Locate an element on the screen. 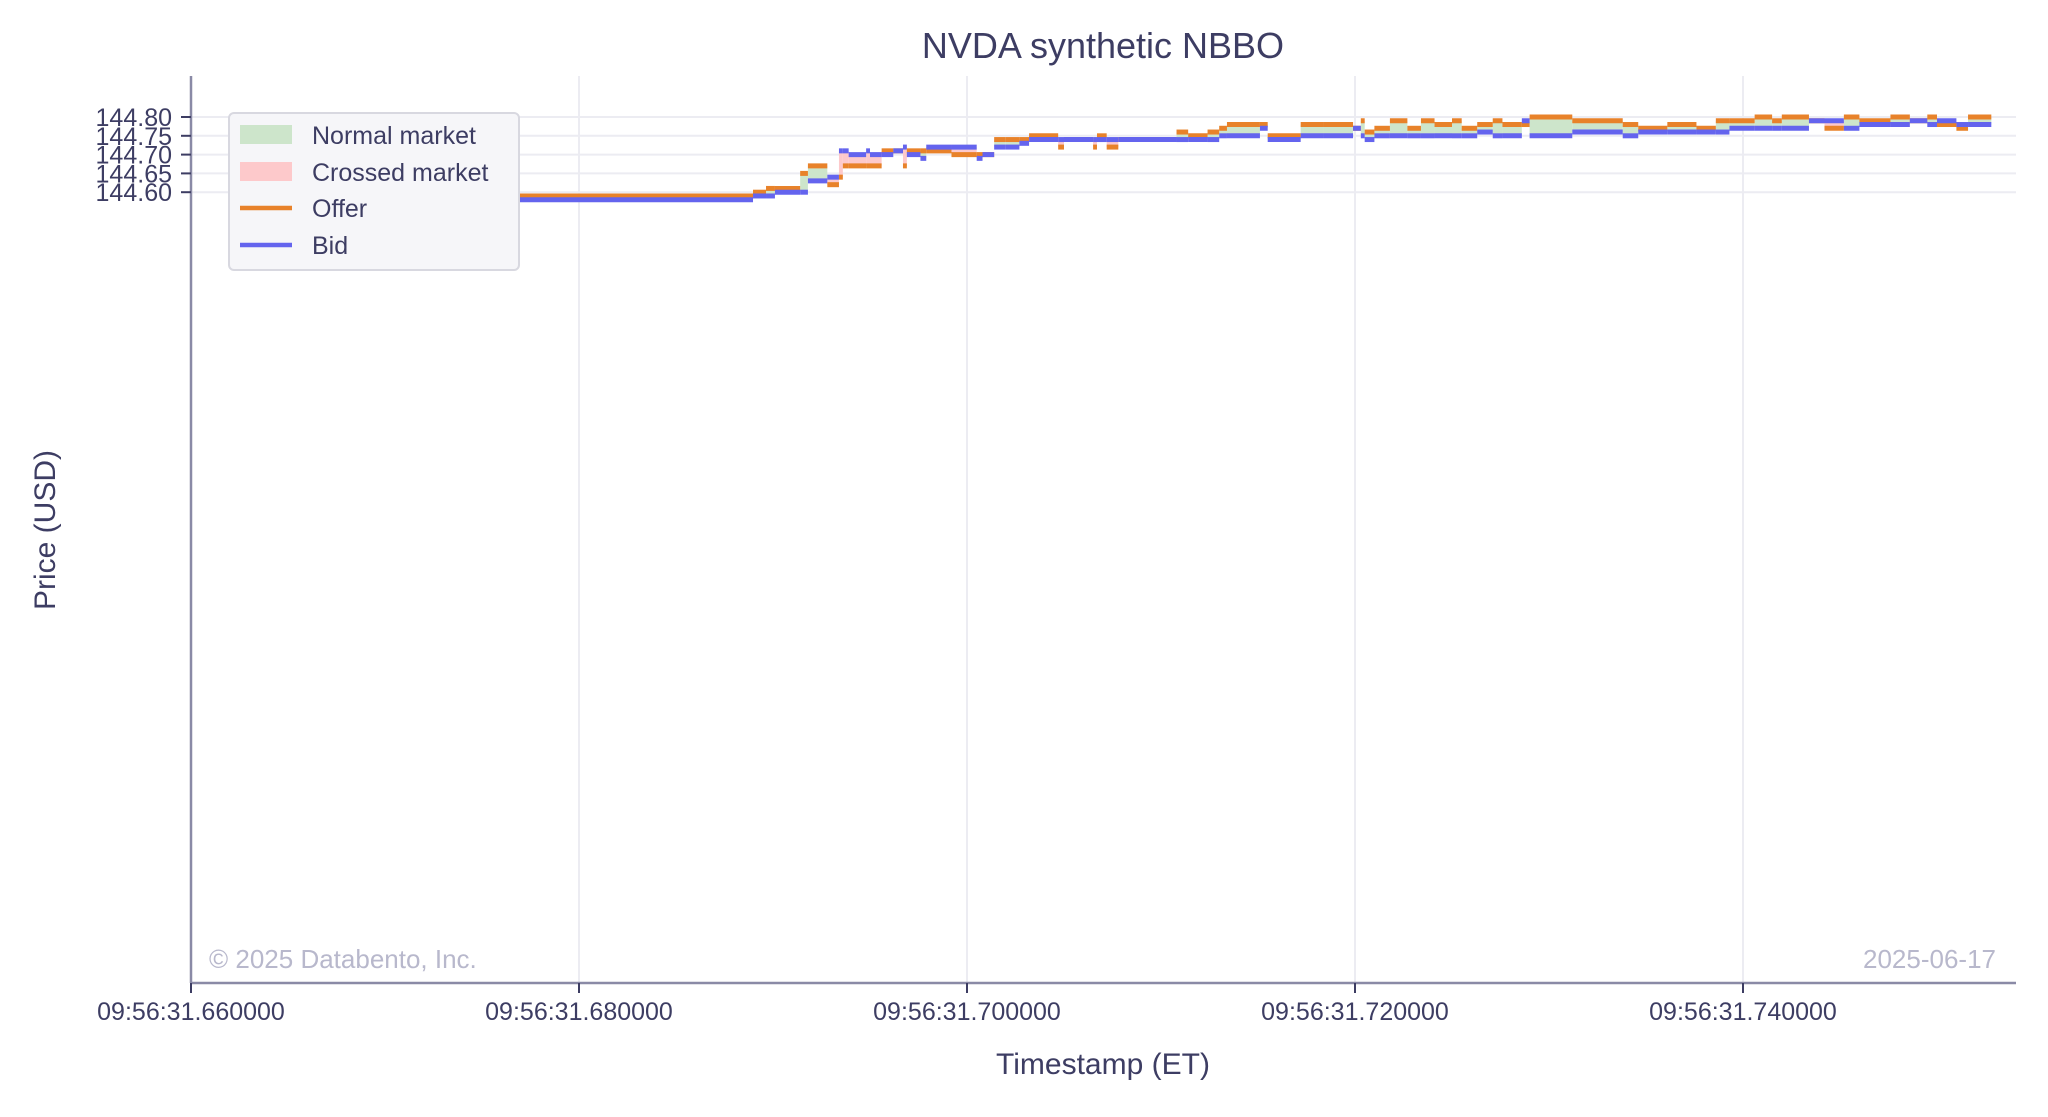 The image size is (2048, 1117). x-tick-label: 09:56:31.660000 is located at coordinates (191, 1012).